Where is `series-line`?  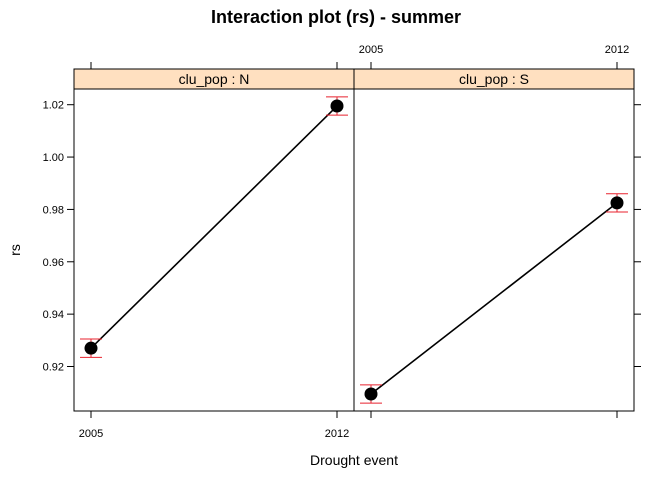
series-line is located at coordinates (494, 298).